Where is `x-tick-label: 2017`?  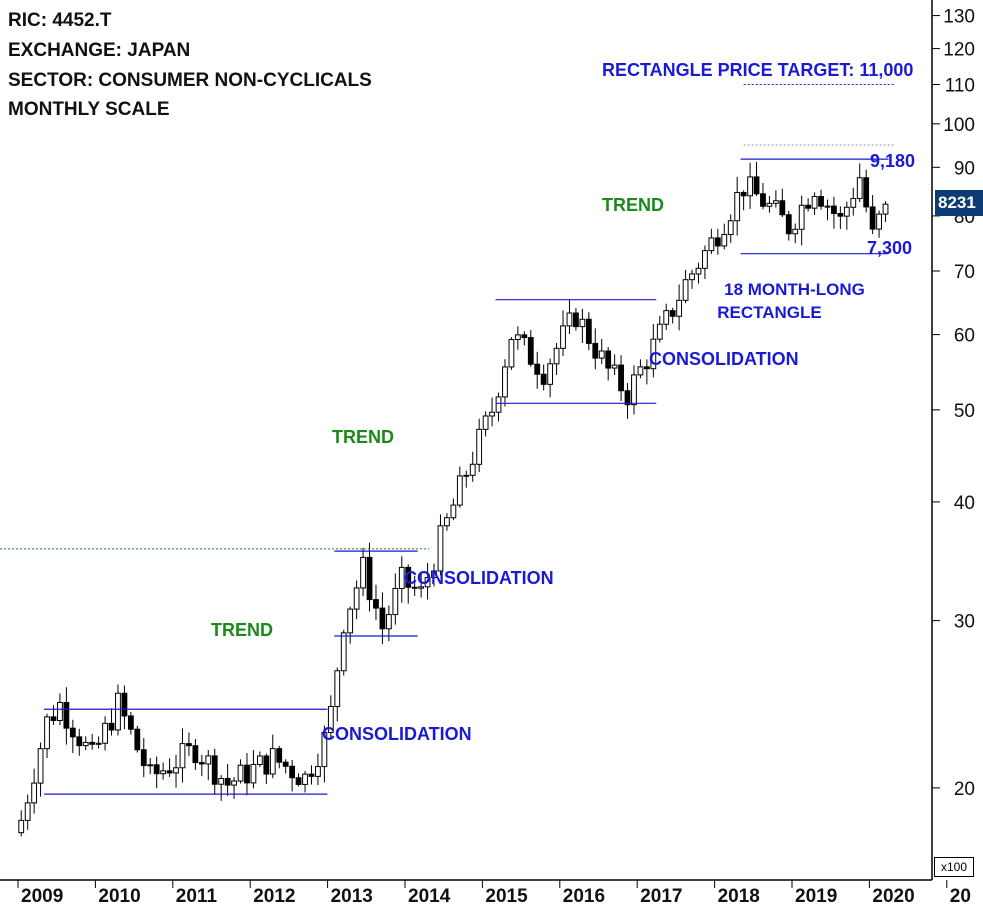 x-tick-label: 2017 is located at coordinates (661, 895).